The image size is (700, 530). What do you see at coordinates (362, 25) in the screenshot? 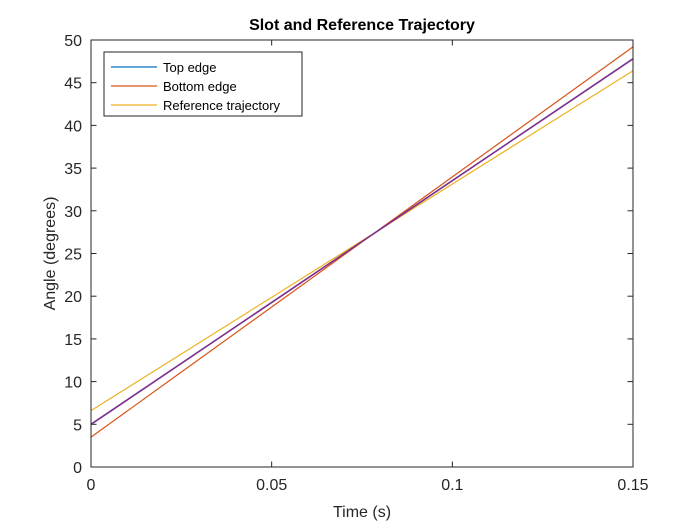
I see `chart-title: Slot and Reference Trajectory` at bounding box center [362, 25].